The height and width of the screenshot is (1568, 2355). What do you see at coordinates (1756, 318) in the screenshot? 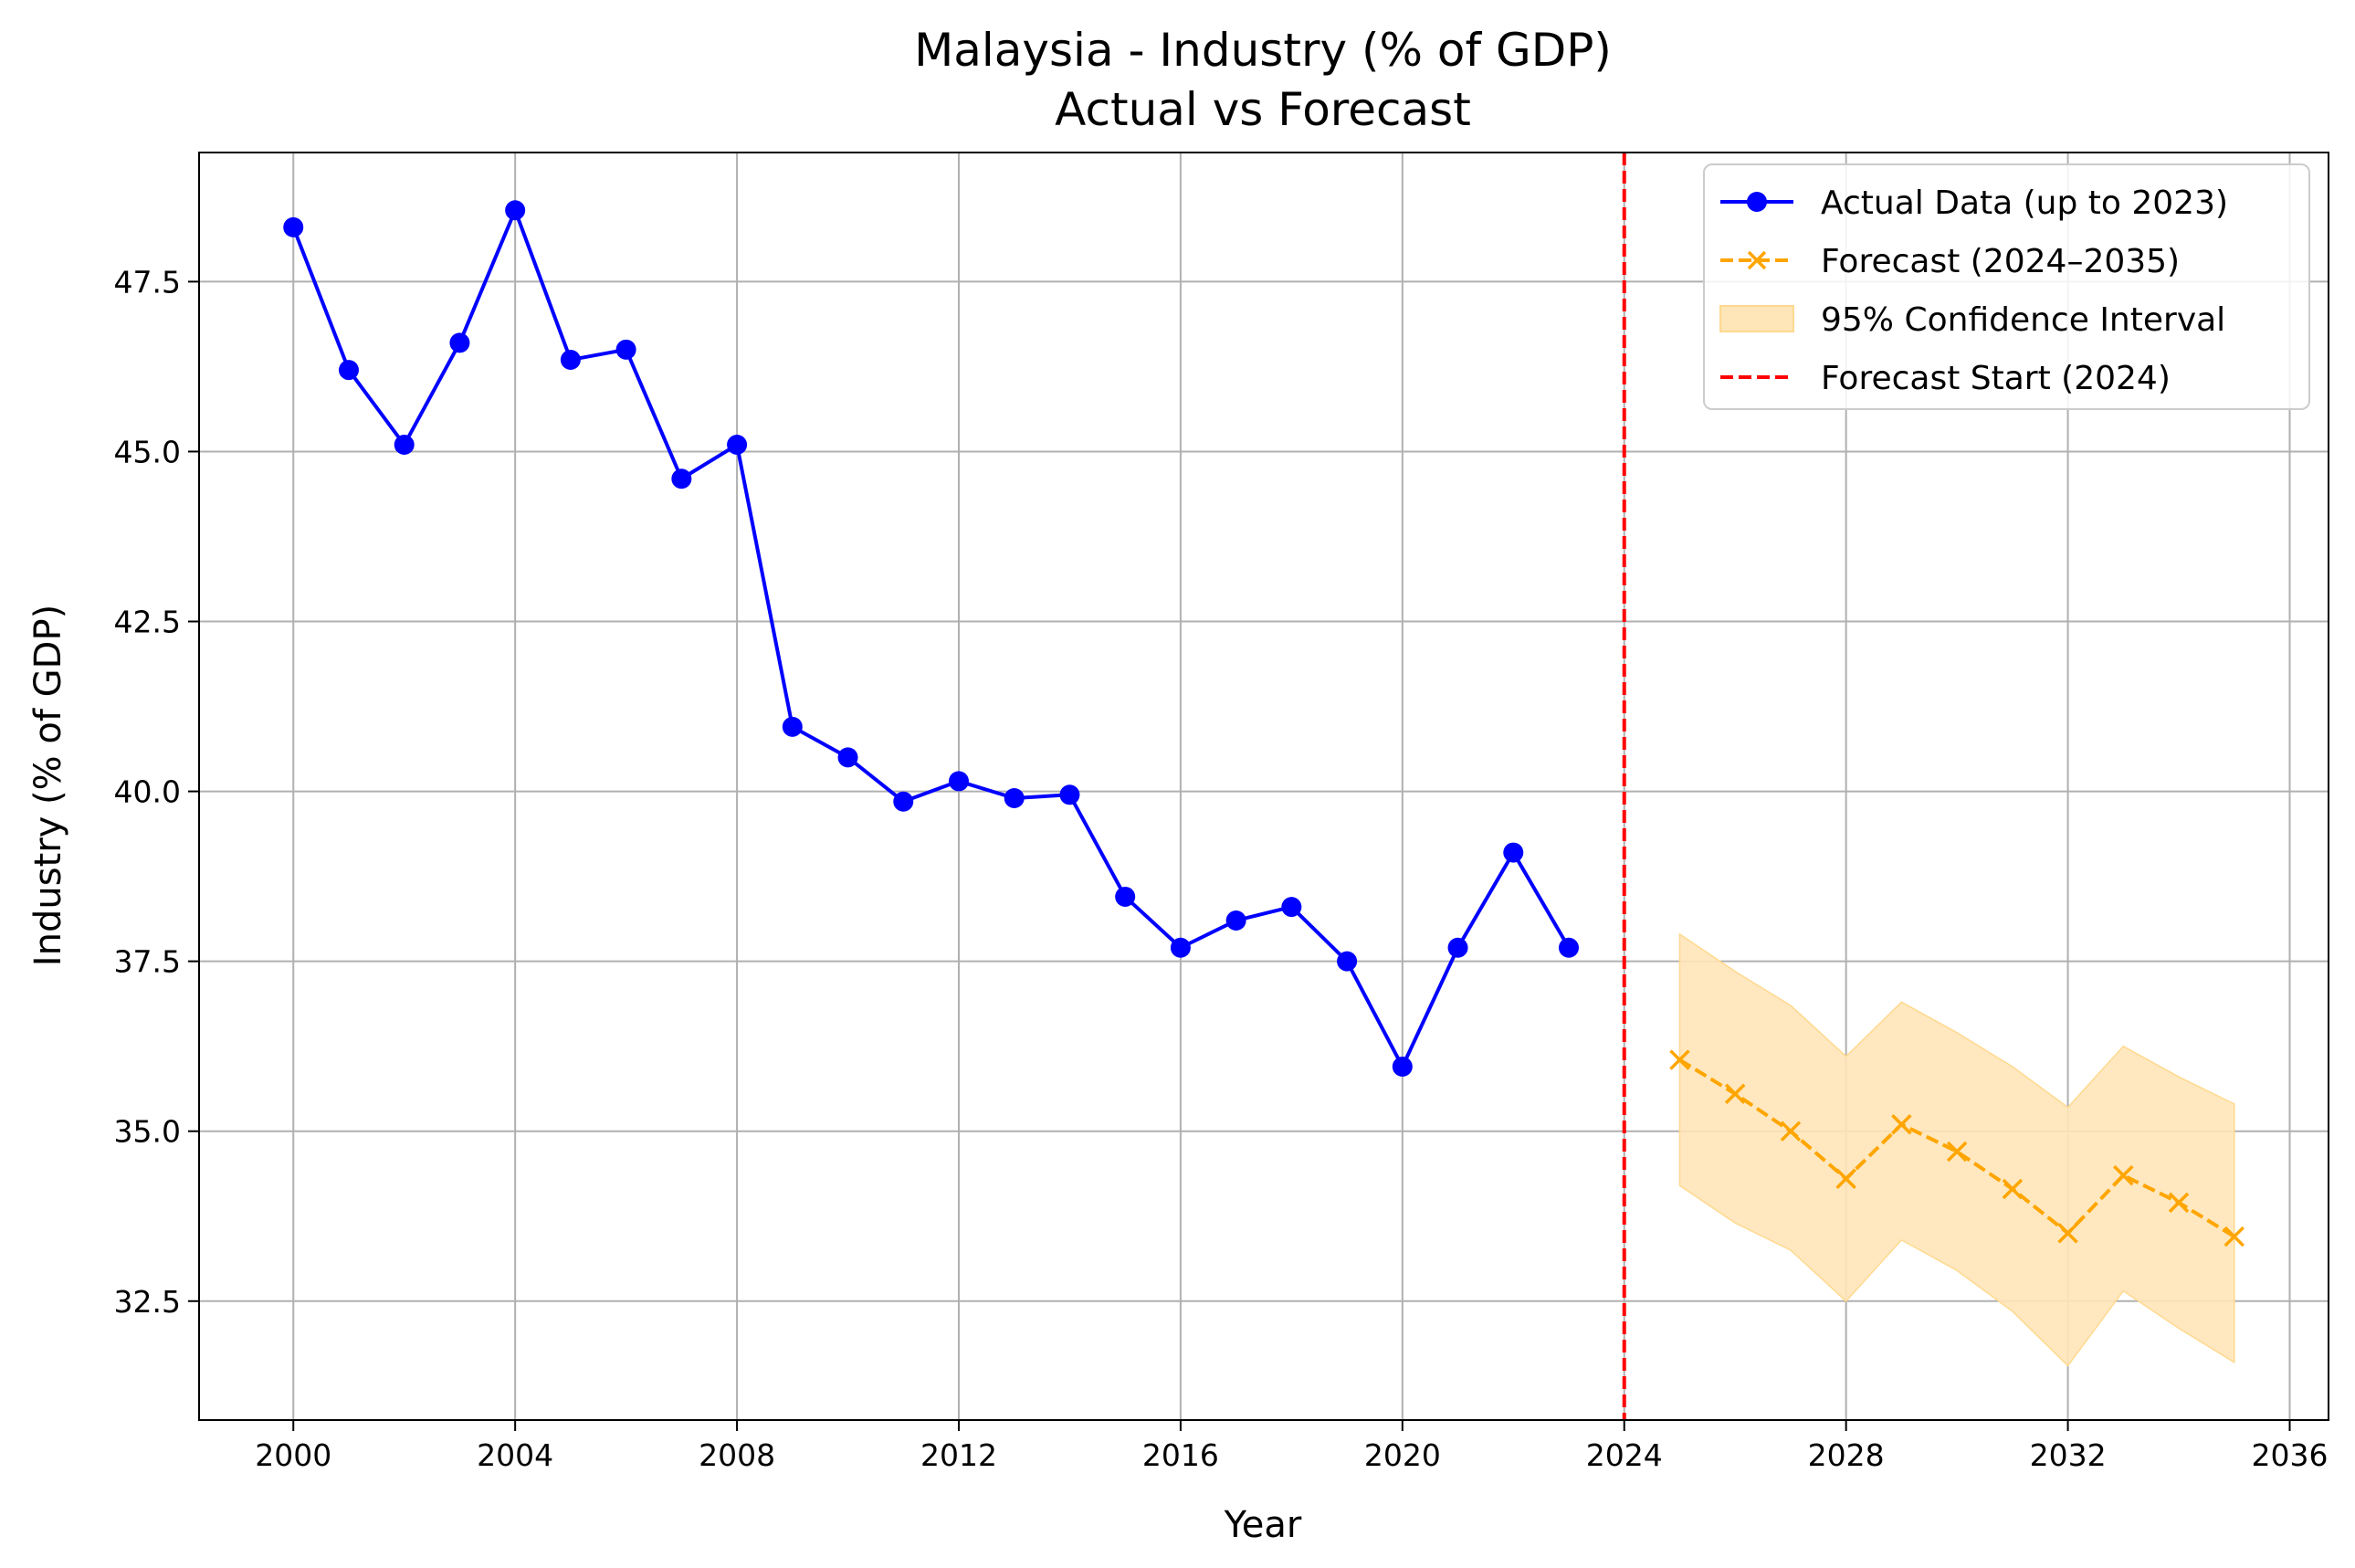
I see `legend-ci-swatch` at bounding box center [1756, 318].